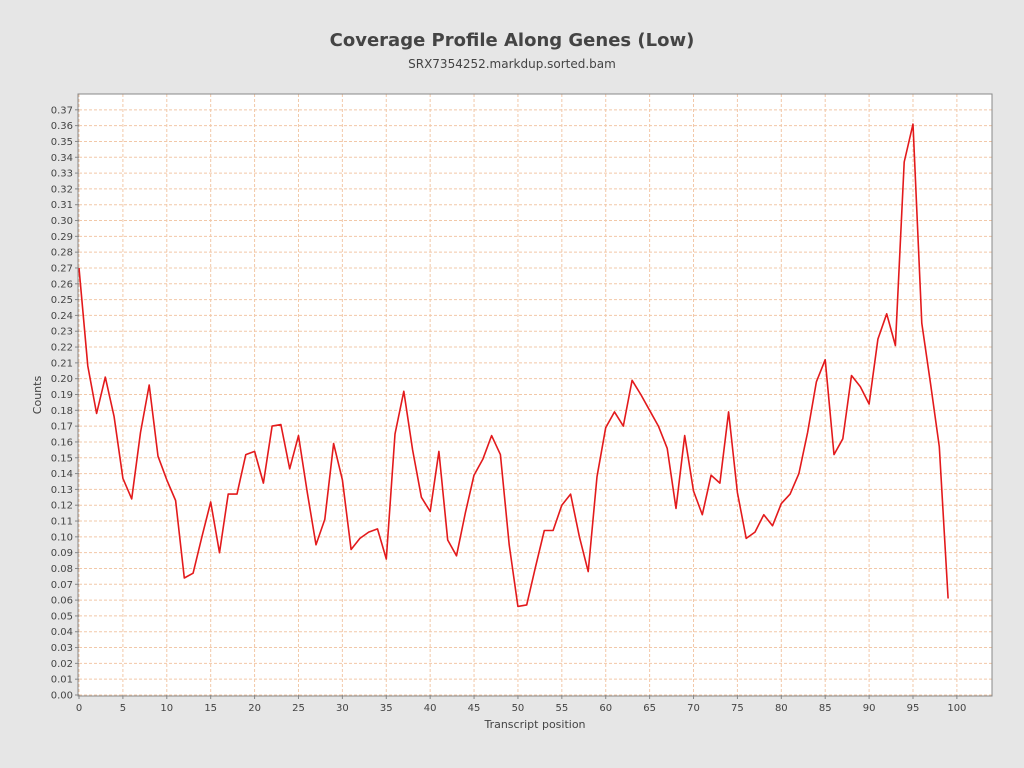 This screenshot has height=768, width=1024. Describe the element at coordinates (737, 708) in the screenshot. I see `x-tick-label: 75` at that location.